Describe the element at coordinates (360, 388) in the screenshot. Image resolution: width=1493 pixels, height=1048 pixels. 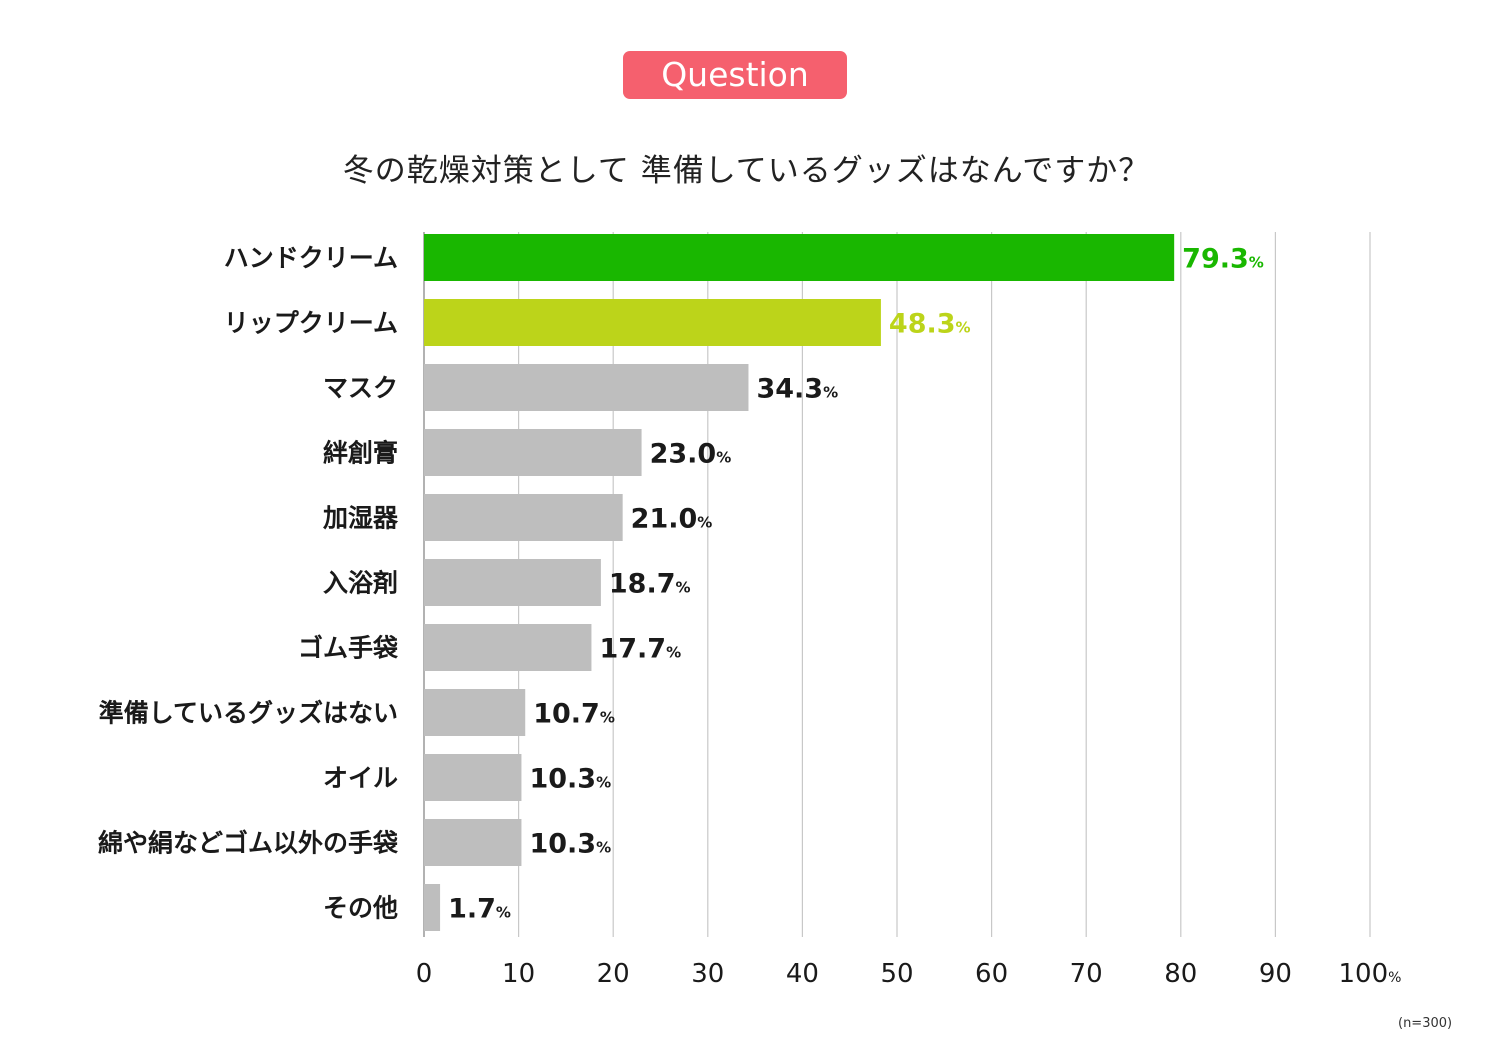
I see `category-label: マスク` at that location.